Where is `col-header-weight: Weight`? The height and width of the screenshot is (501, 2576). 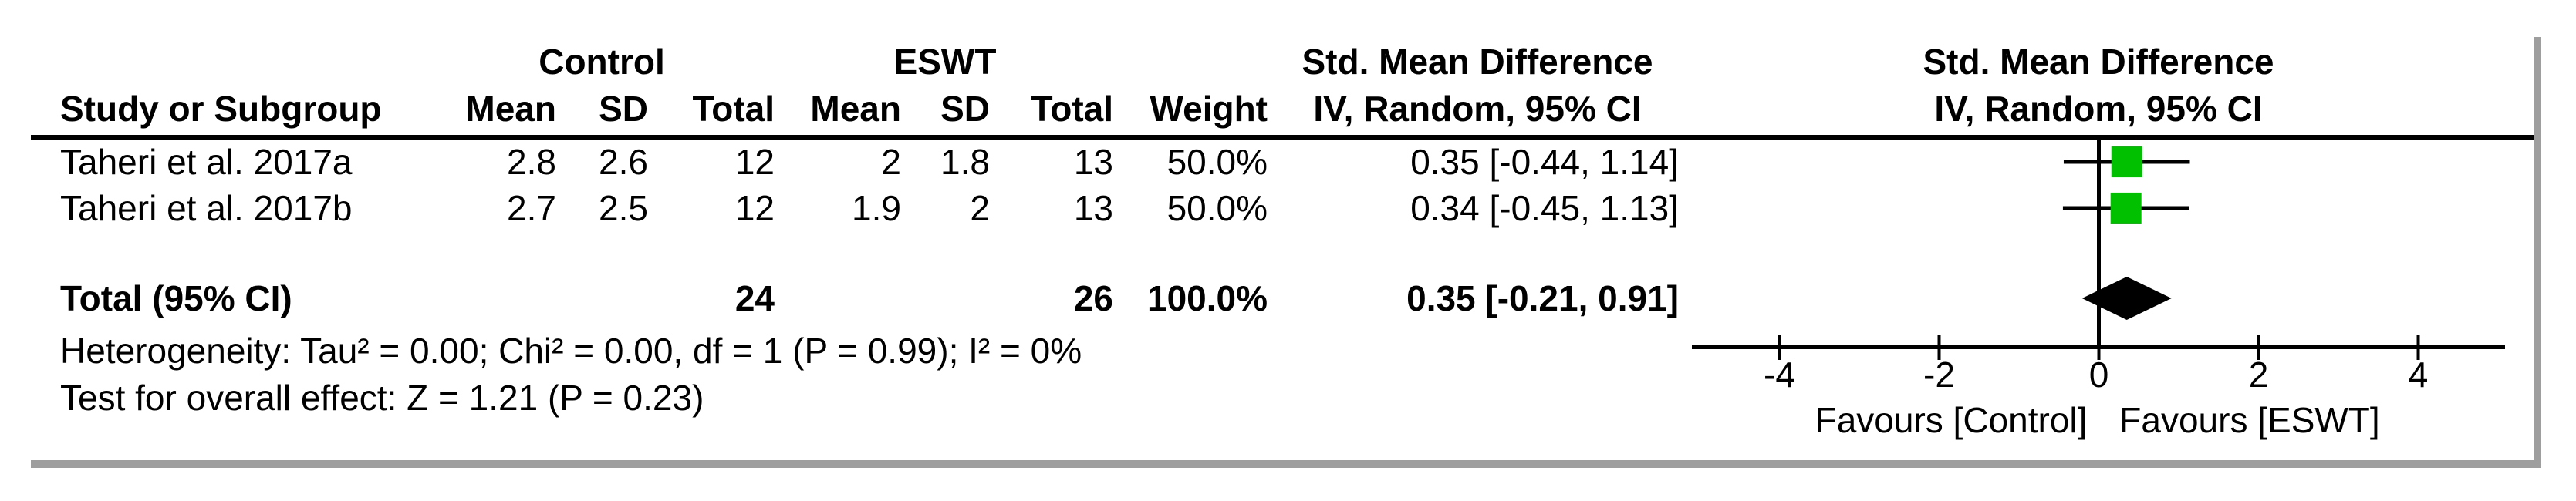 col-header-weight: Weight is located at coordinates (1209, 109).